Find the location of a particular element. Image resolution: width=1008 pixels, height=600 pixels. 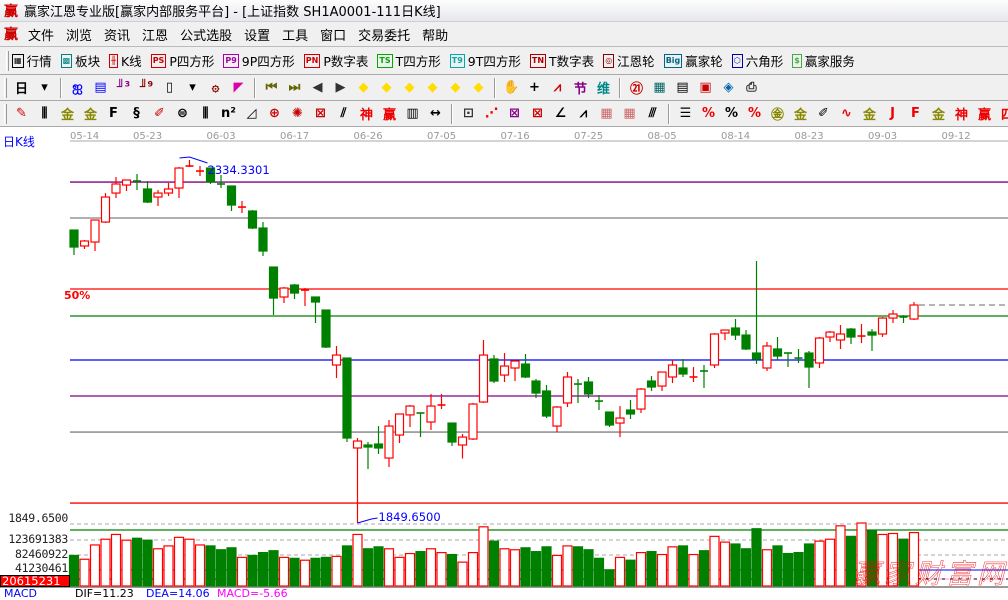

toolbar-button-hexagon: ⬡ 六角形 is located at coordinates (757, 60).